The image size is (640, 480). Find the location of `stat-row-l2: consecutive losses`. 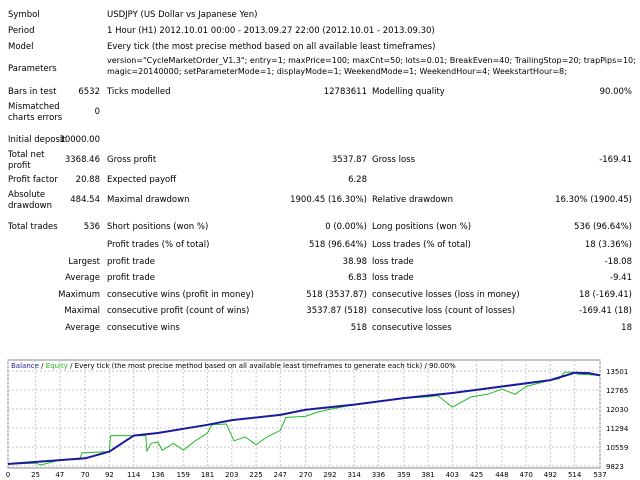

stat-row-l2: consecutive losses is located at coordinates (412, 327).